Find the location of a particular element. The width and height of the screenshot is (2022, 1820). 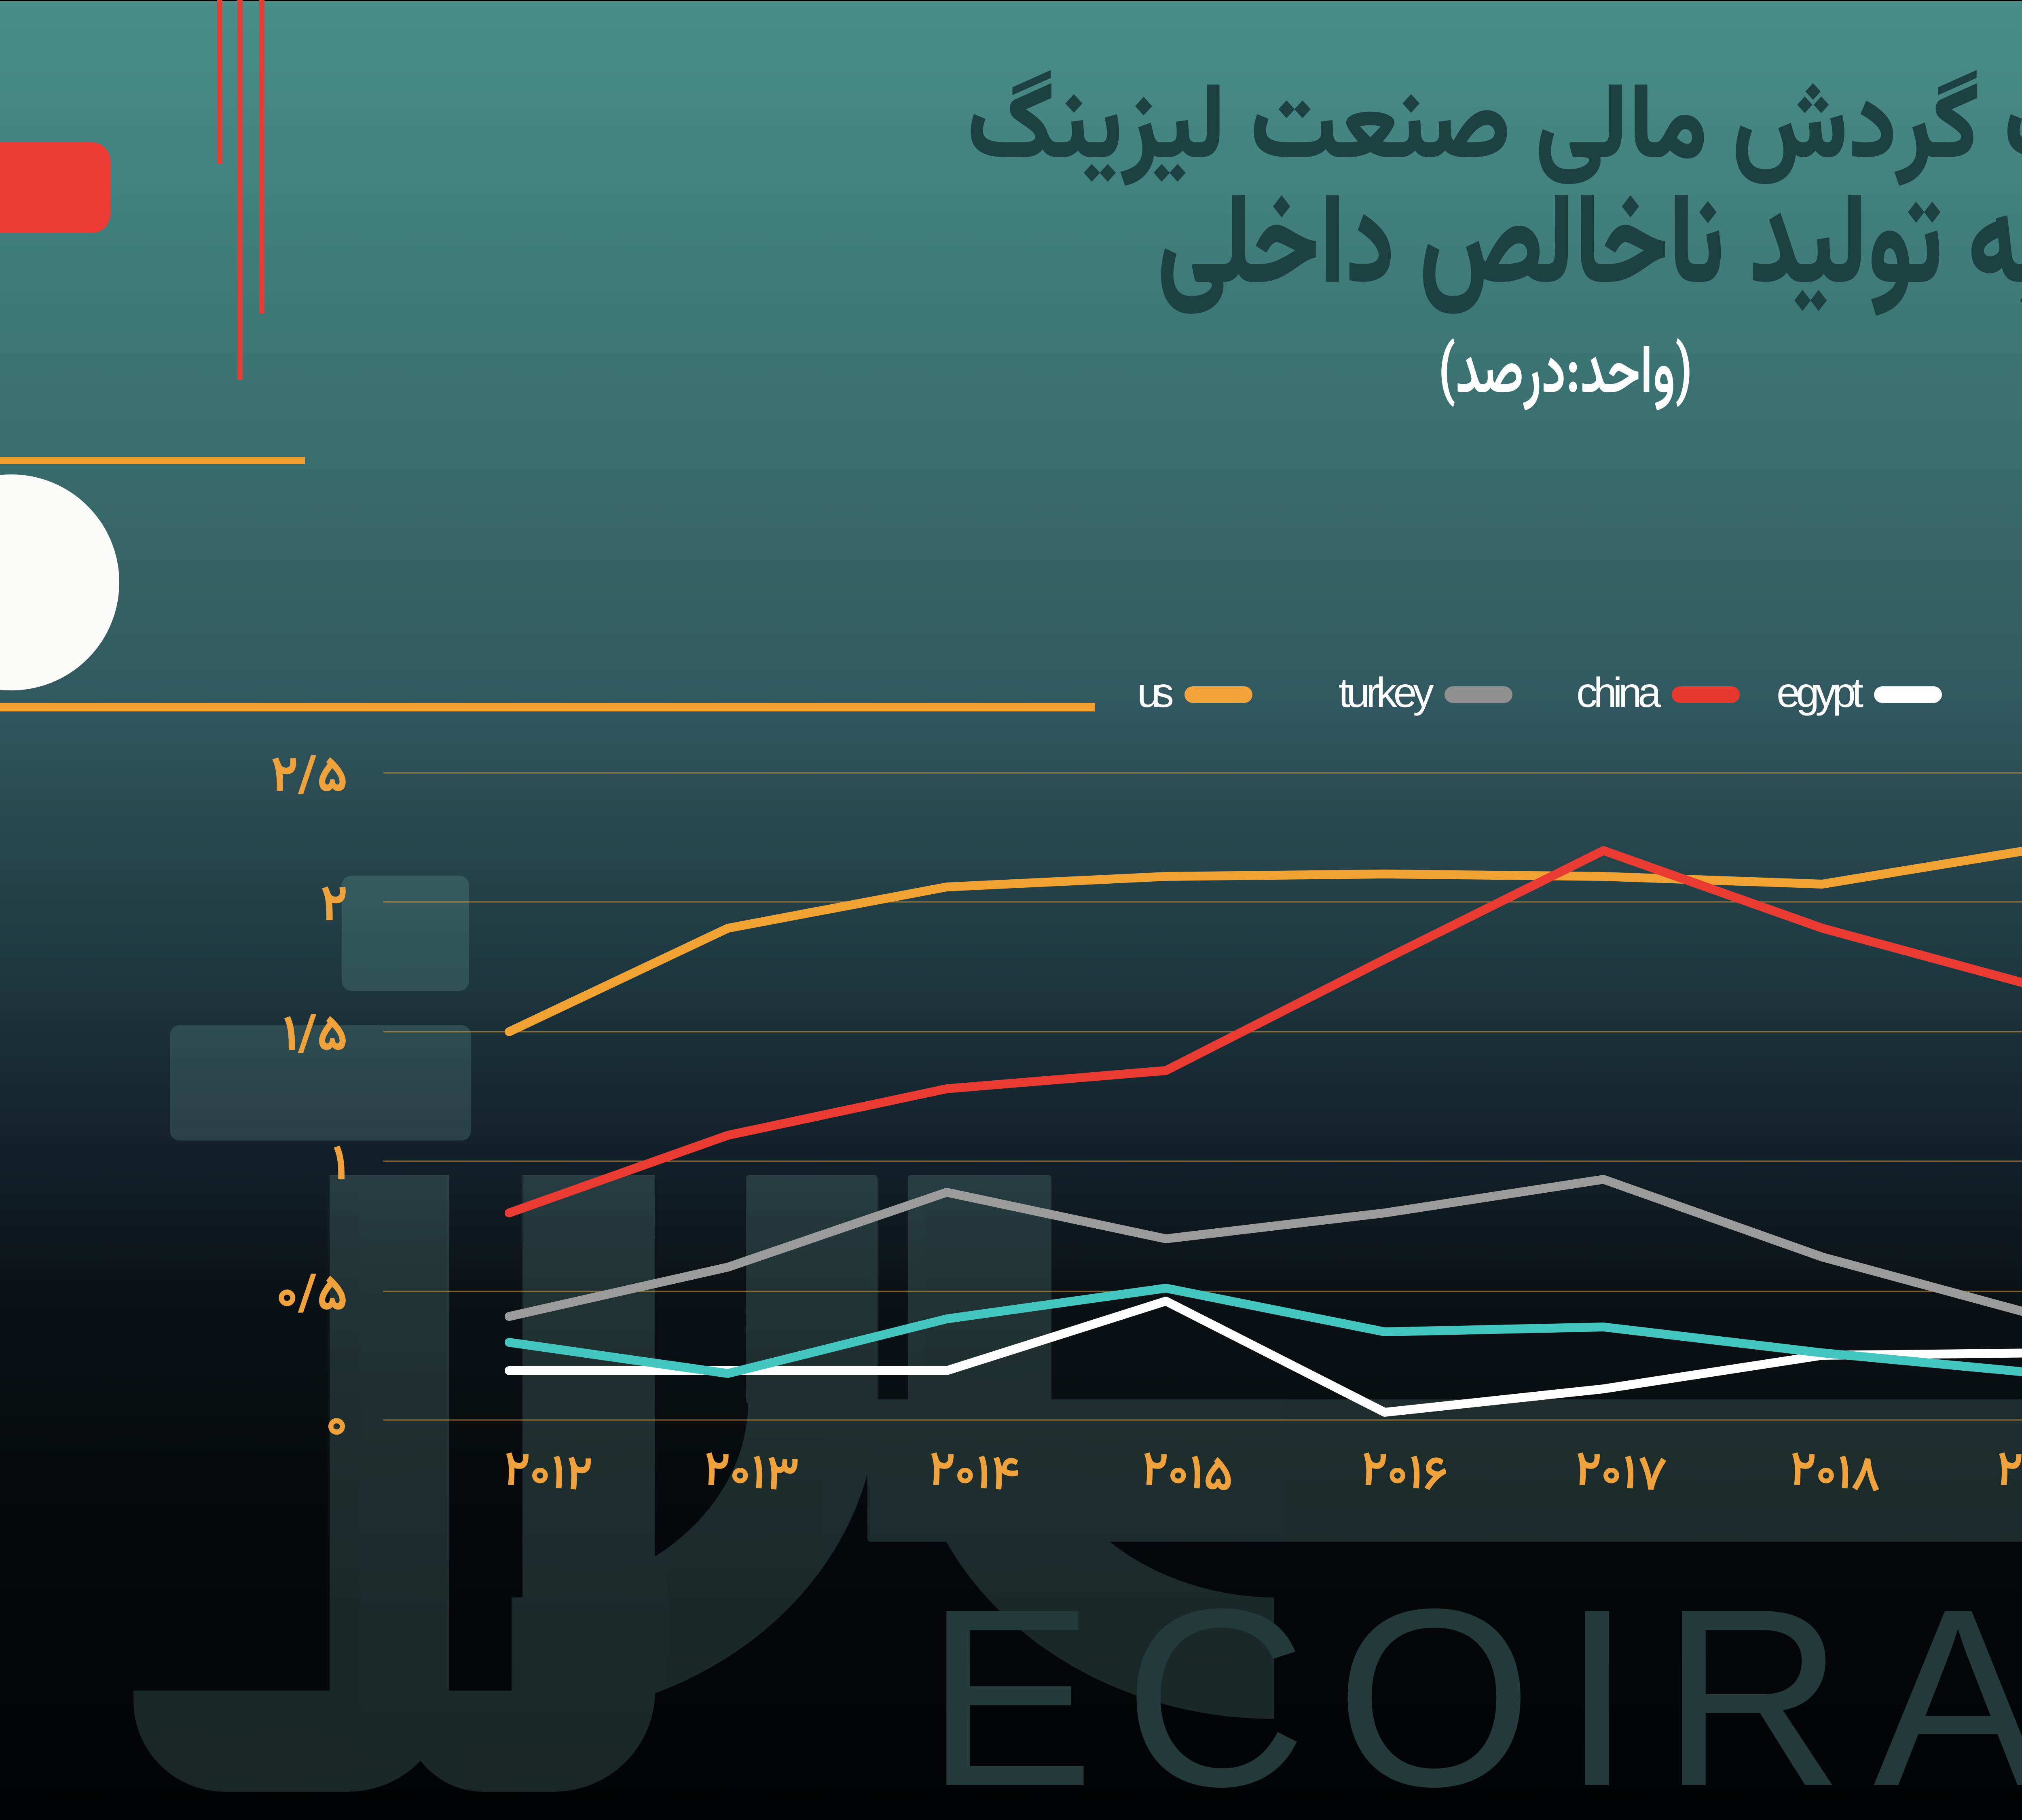

svg-text: turkey is located at coordinates (1386, 692).